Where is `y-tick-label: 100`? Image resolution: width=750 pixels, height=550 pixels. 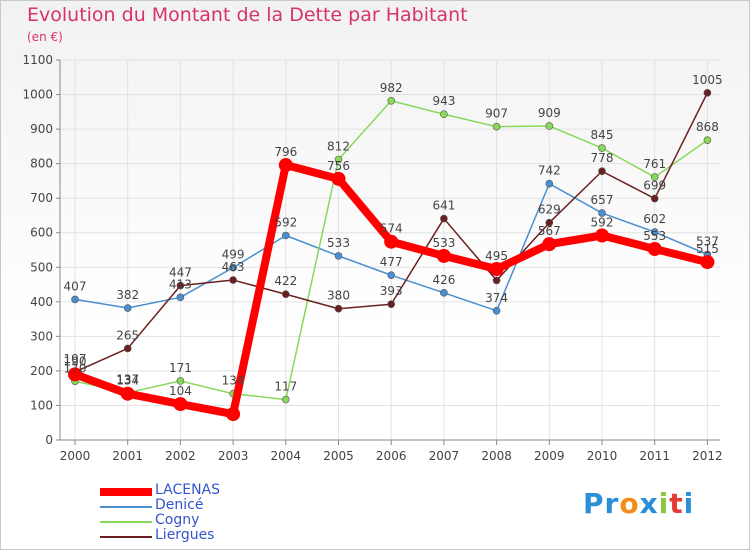
y-tick-label: 100 is located at coordinates (41, 405).